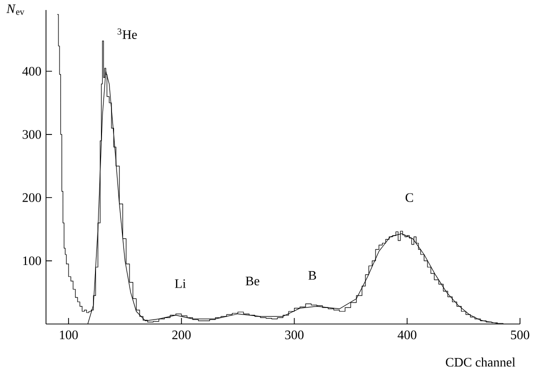  I want to click on x-tick-label: 100, so click(69, 335).